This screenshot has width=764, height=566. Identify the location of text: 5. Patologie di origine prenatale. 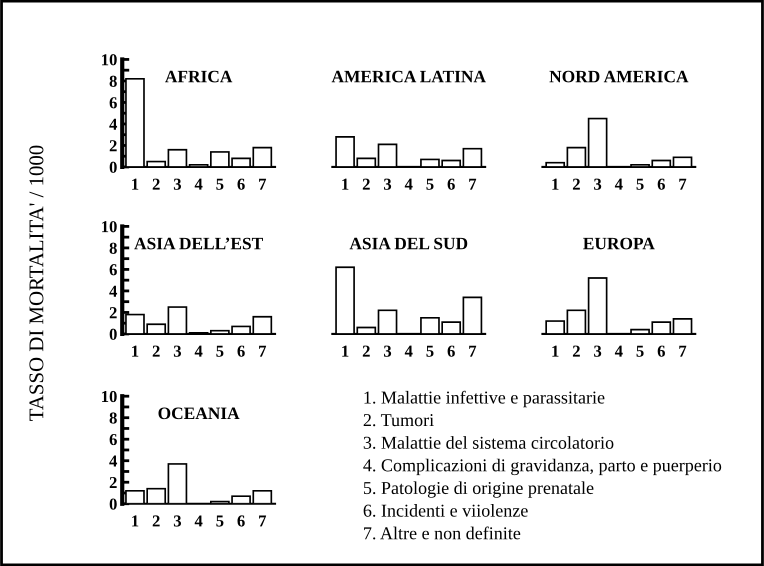
(479, 489).